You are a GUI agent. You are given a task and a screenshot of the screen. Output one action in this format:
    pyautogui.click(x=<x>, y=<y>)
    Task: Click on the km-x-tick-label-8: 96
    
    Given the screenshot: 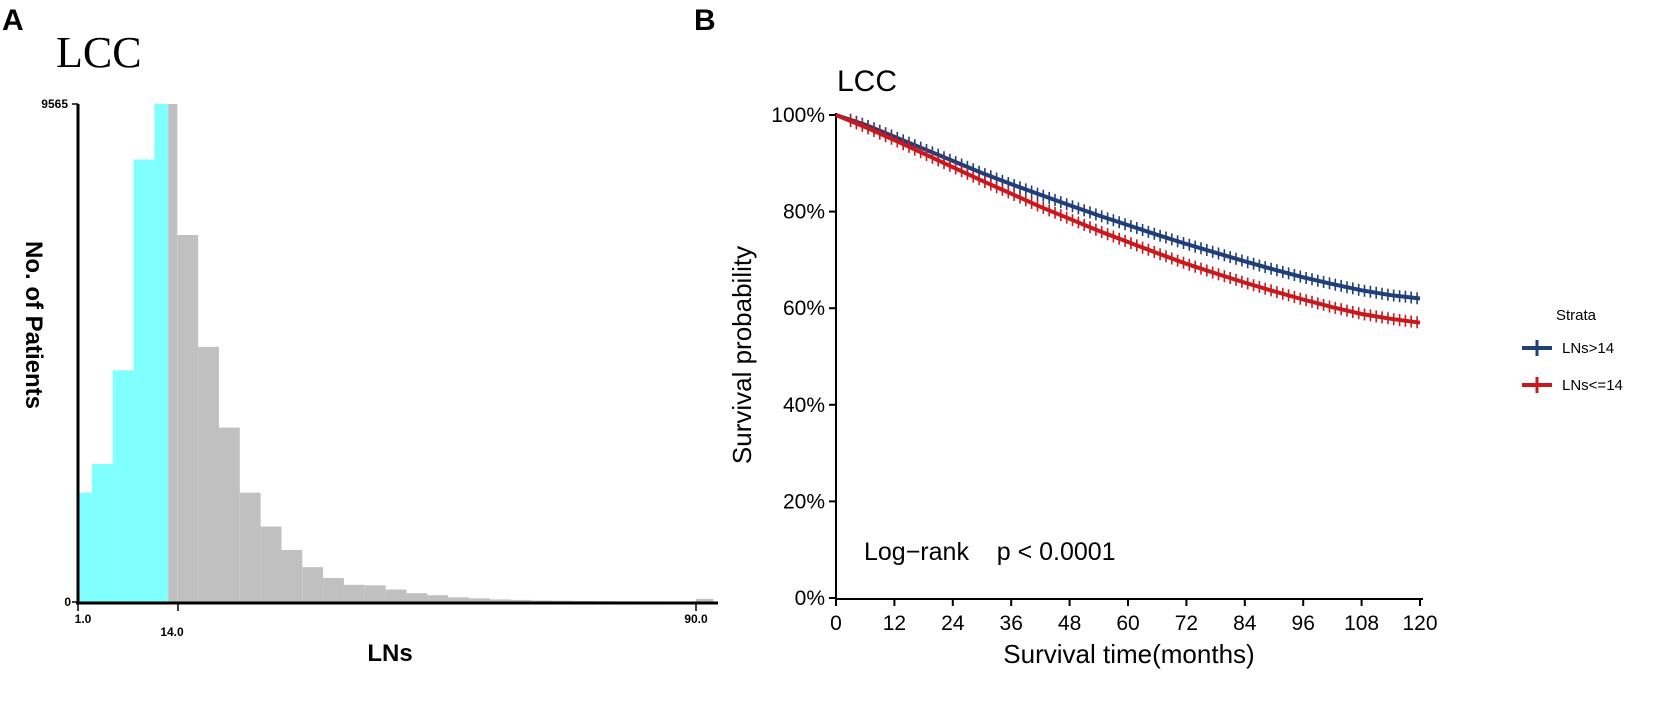 What is the action you would take?
    pyautogui.click(x=1303, y=623)
    